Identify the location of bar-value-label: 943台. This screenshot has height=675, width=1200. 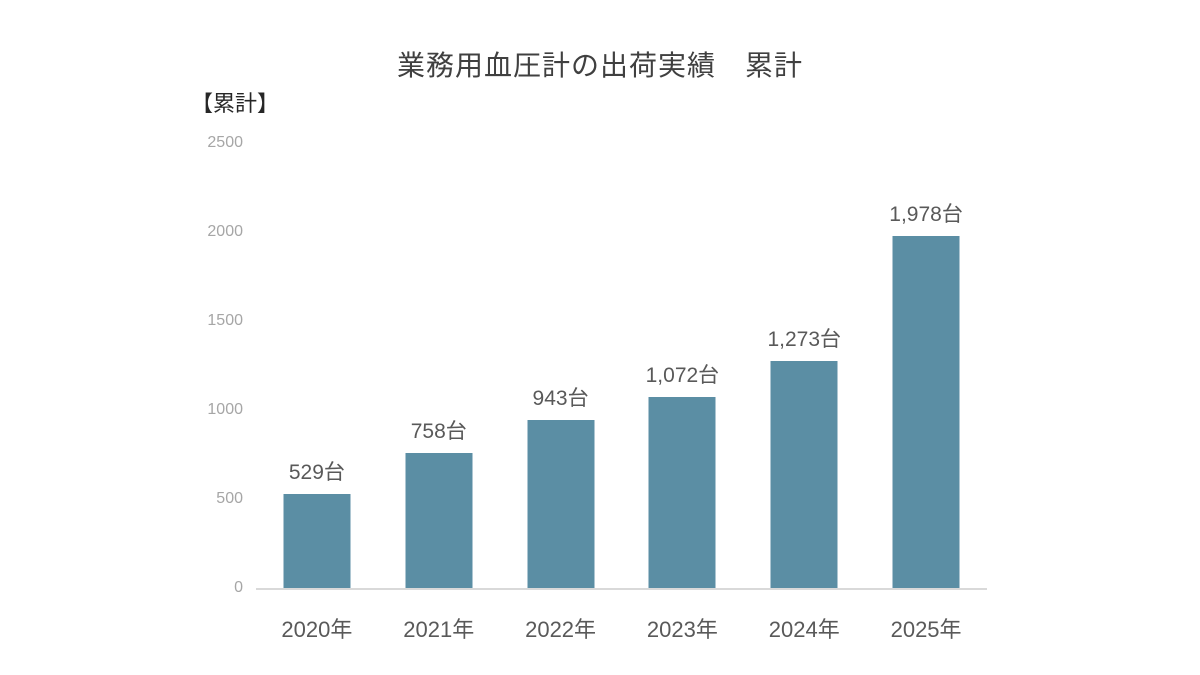
(560, 399).